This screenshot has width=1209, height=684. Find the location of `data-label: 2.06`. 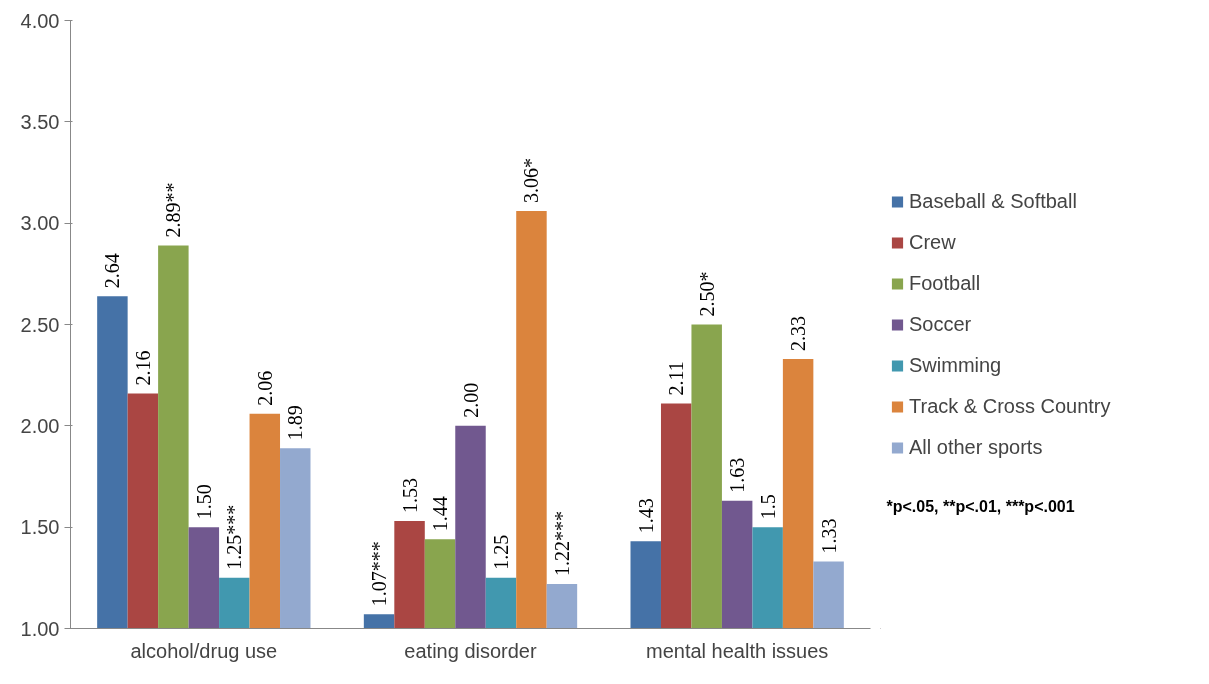

data-label: 2.06 is located at coordinates (264, 388).